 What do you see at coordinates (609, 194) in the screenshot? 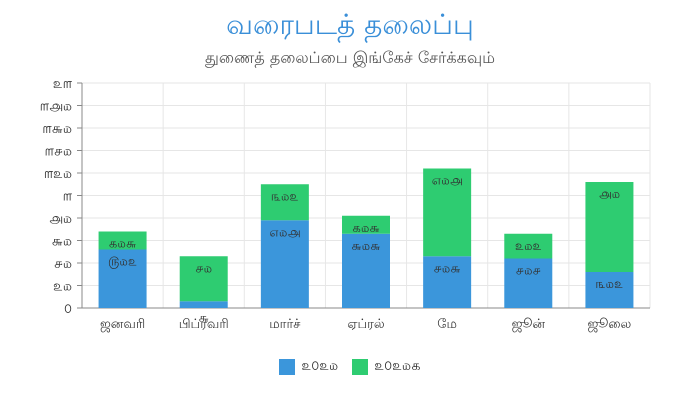
I see `data-label: ௮௰` at bounding box center [609, 194].